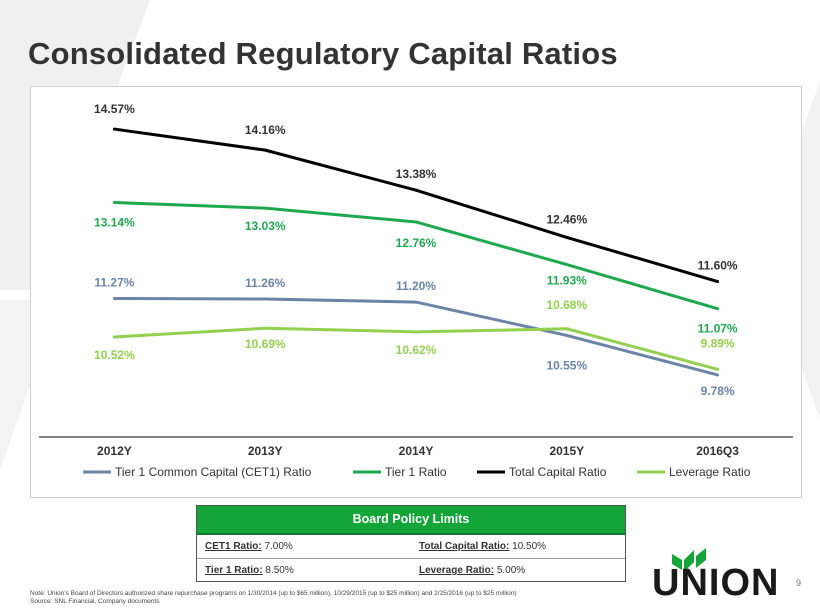  I want to click on x-tick-label: 2012Y, so click(114, 451).